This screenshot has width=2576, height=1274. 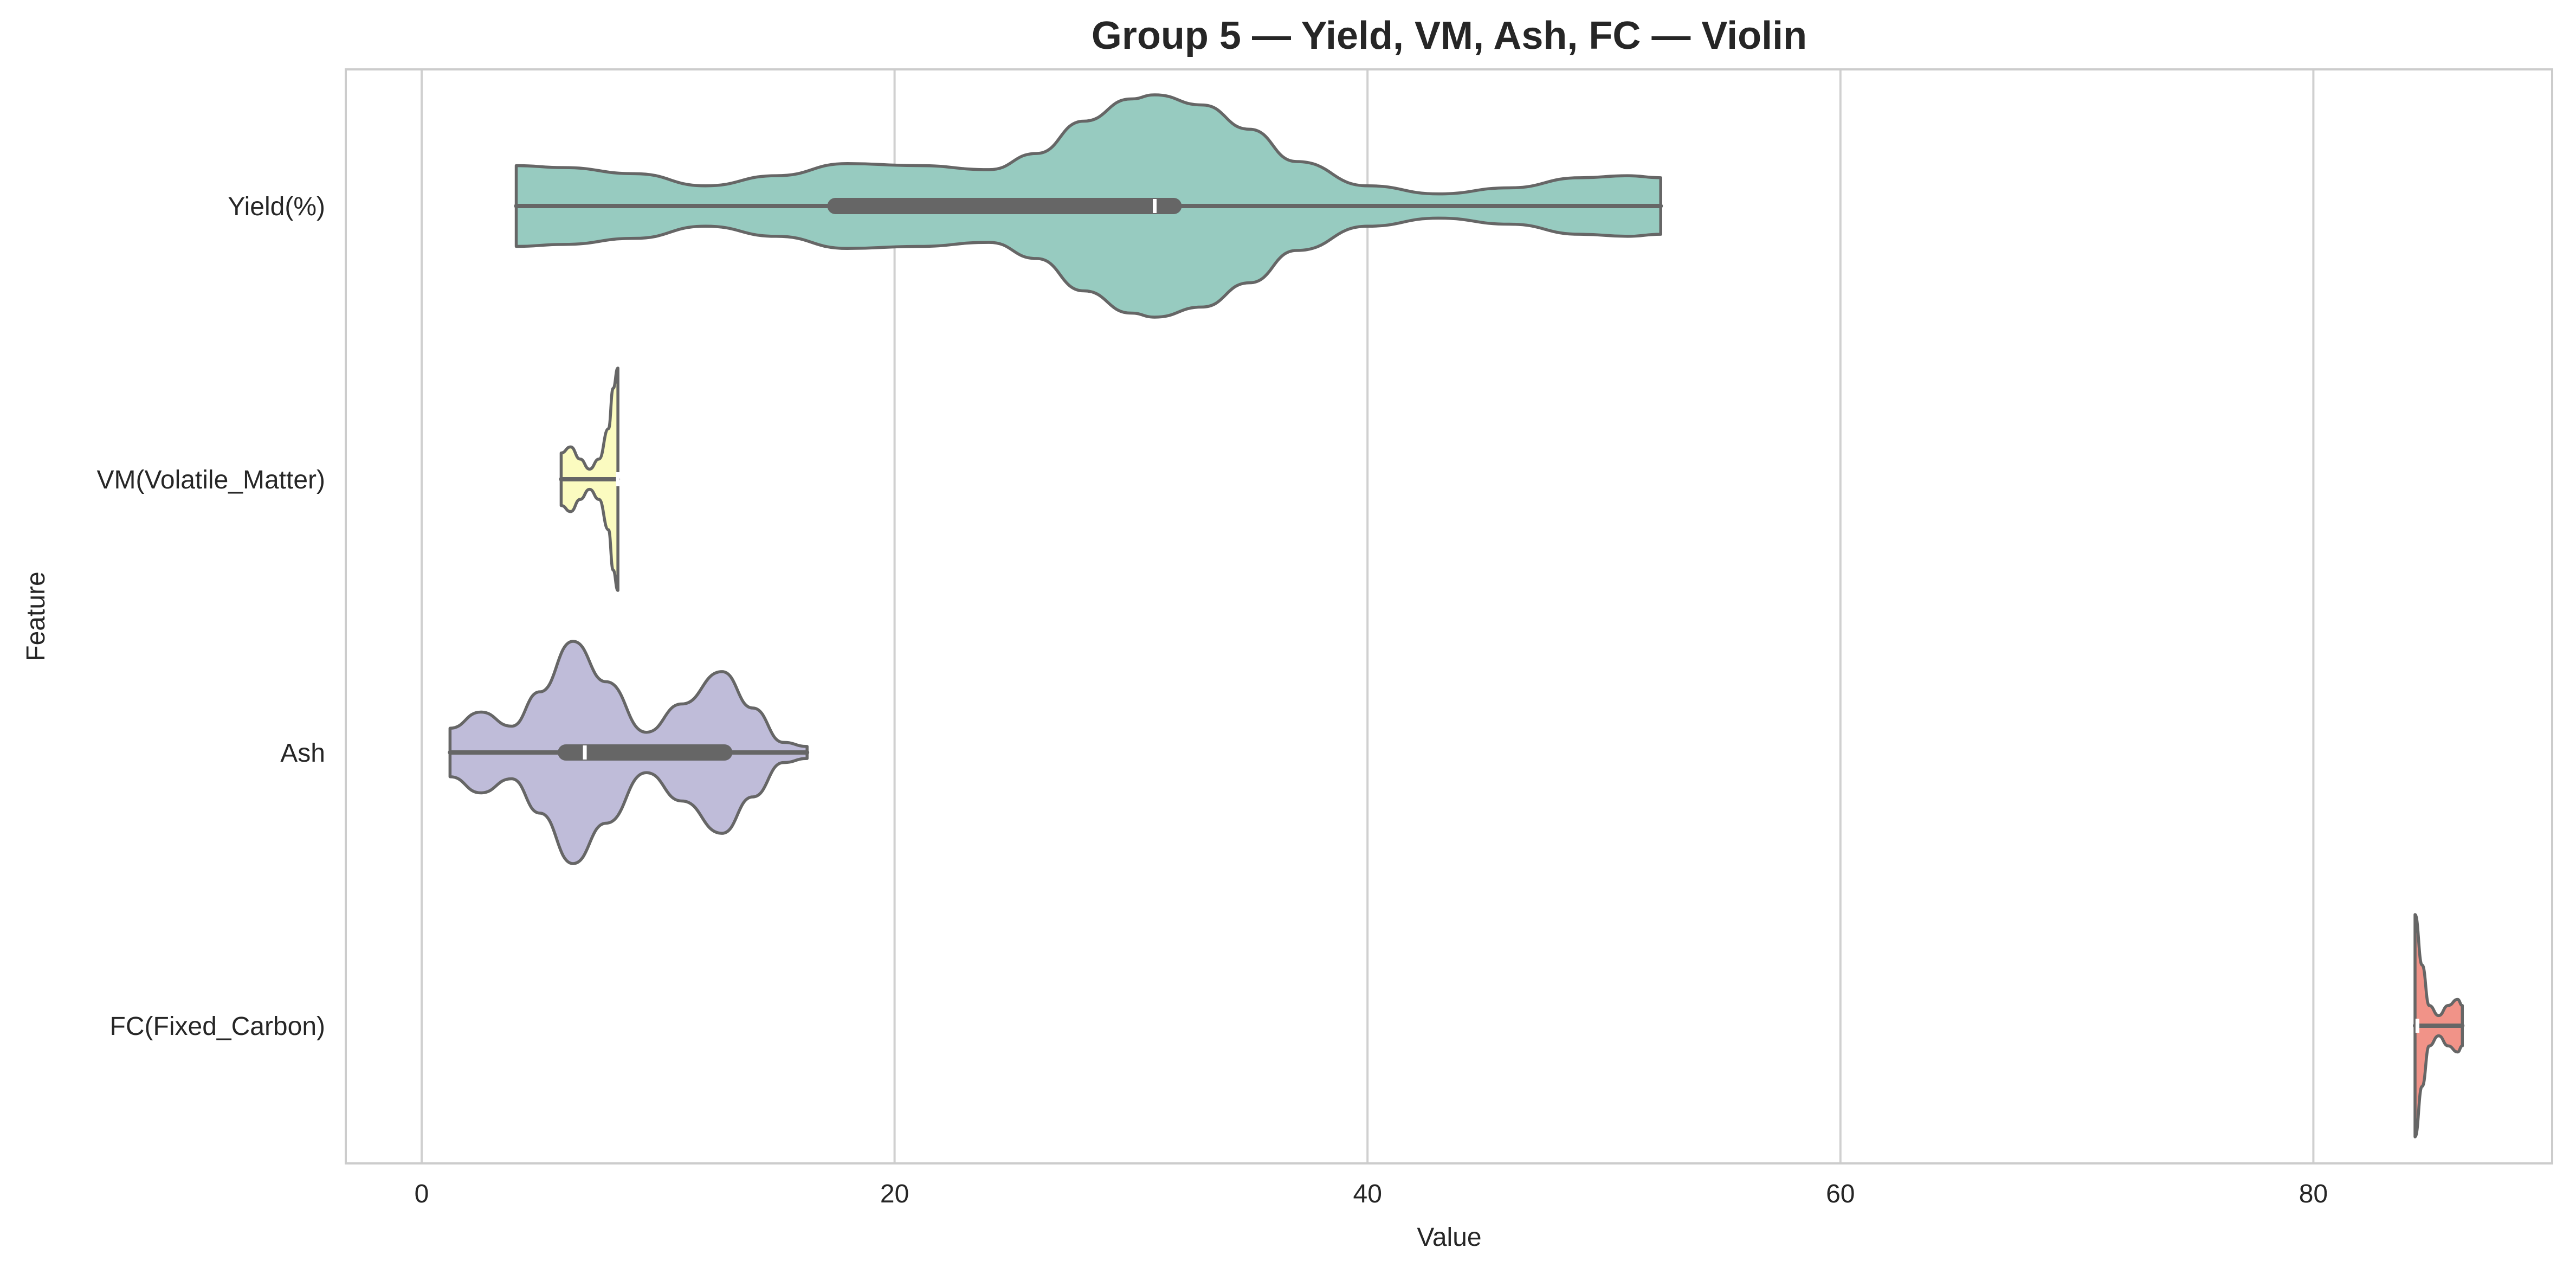 What do you see at coordinates (2313, 1194) in the screenshot?
I see `x-tick-label: 80` at bounding box center [2313, 1194].